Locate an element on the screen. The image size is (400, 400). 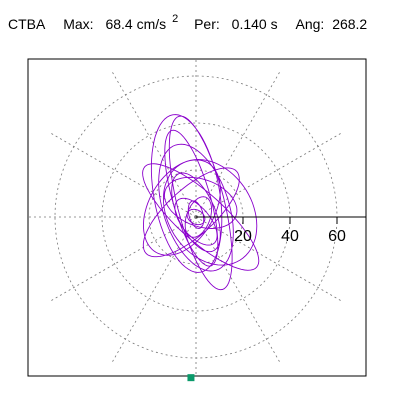
radial-tick-label: 40 is located at coordinates (290, 236).